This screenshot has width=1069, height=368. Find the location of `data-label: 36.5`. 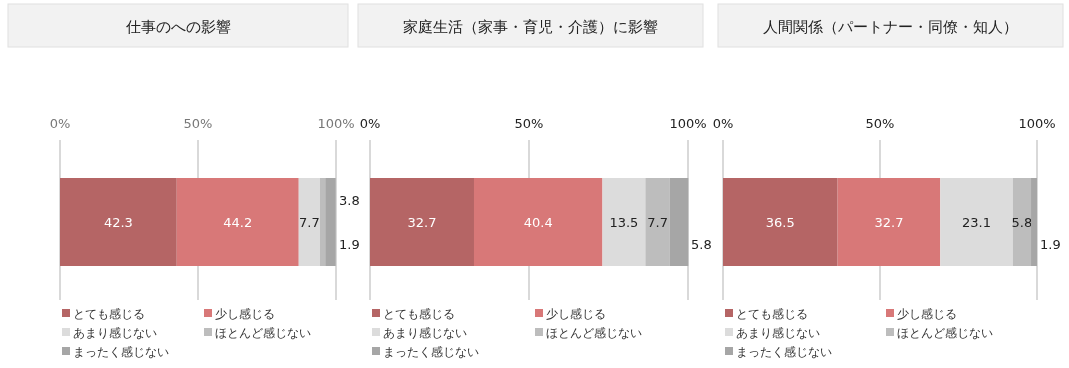

data-label: 36.5 is located at coordinates (780, 222).